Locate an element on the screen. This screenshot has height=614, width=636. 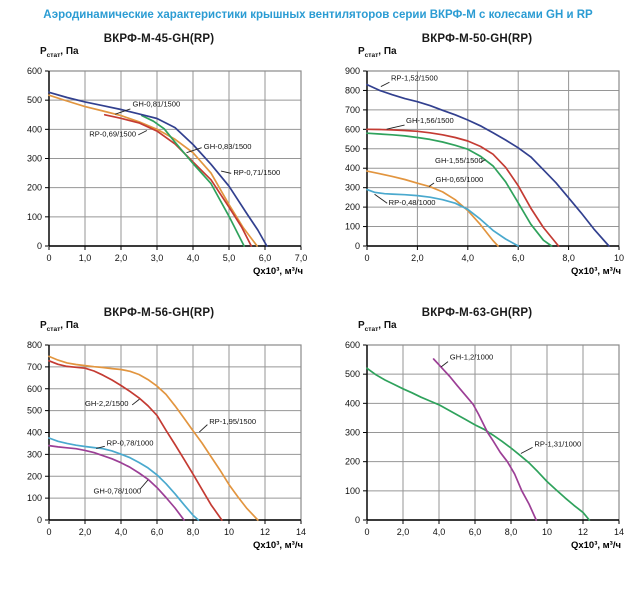
chart-title: ВКРФ-М-56-GH(RP) is located at coordinates (159, 313).